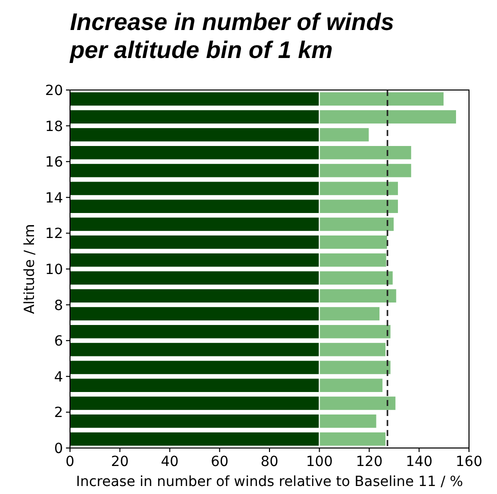 Image resolution: width=497 pixels, height=494 pixels. What do you see at coordinates (119, 462) in the screenshot?
I see `x-tick-label: 20` at bounding box center [119, 462].